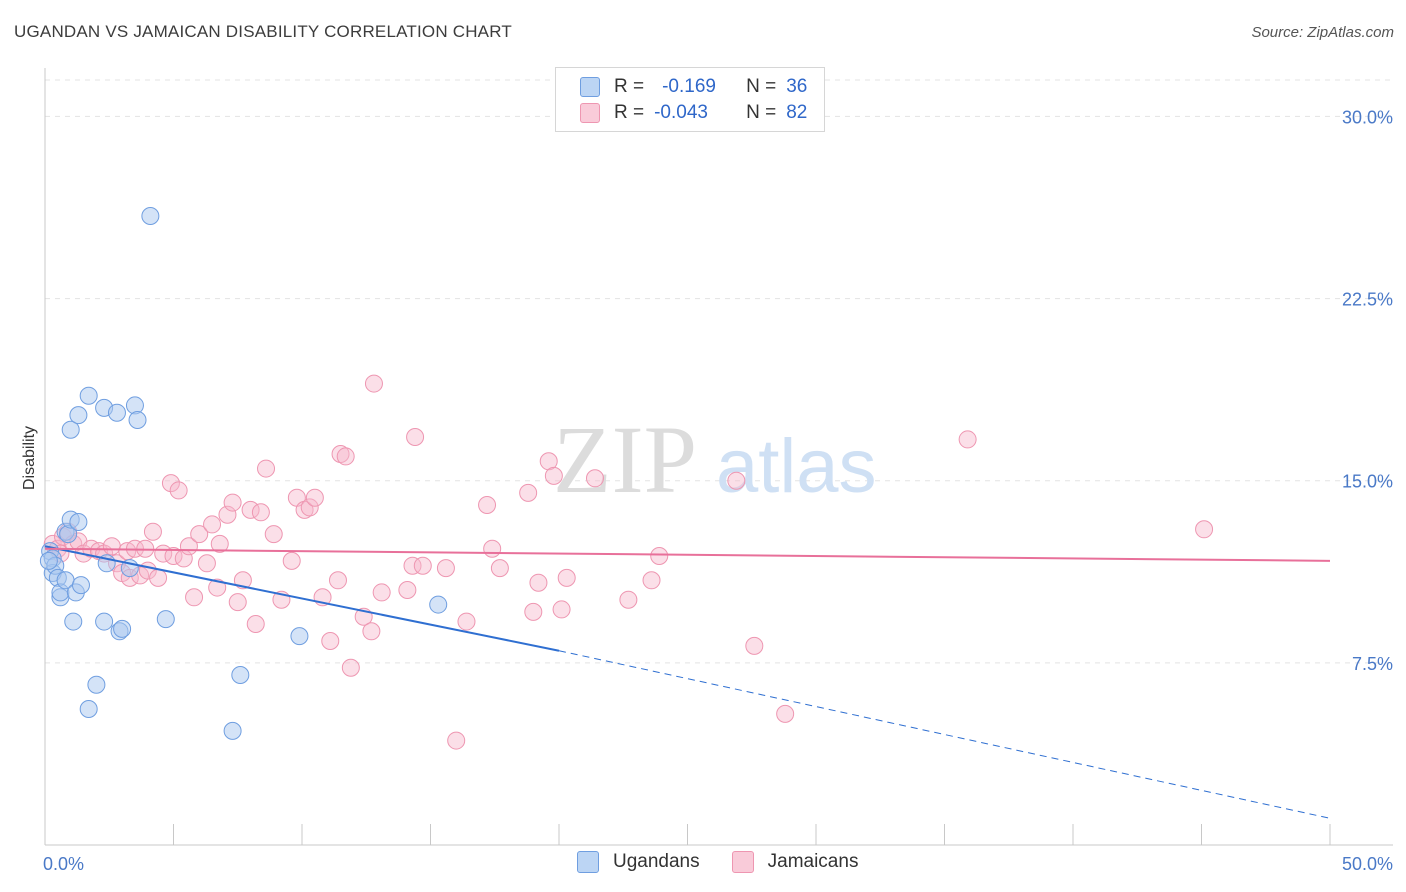 Image resolution: width=1406 pixels, height=892 pixels. Describe the element at coordinates (656, 861) in the screenshot. I see `legend-label-ugandans: Ugandans` at that location.